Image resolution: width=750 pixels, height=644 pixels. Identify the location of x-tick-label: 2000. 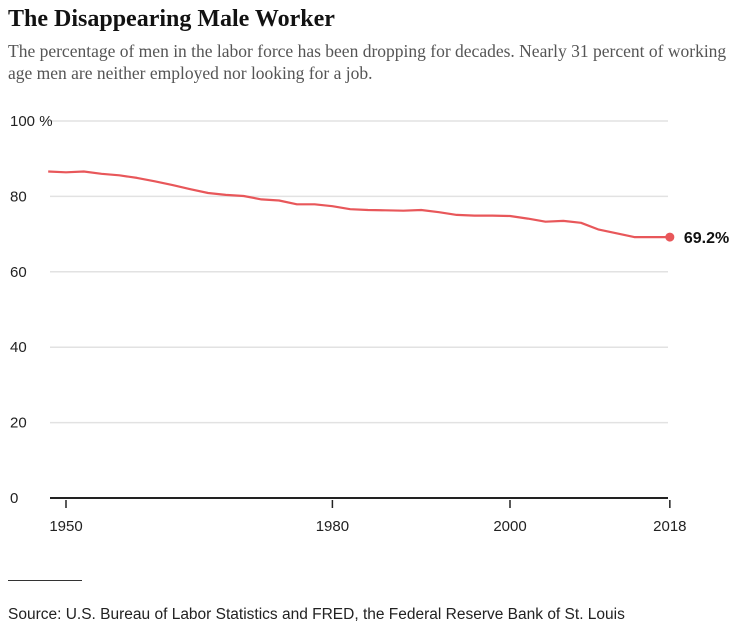
(509, 526).